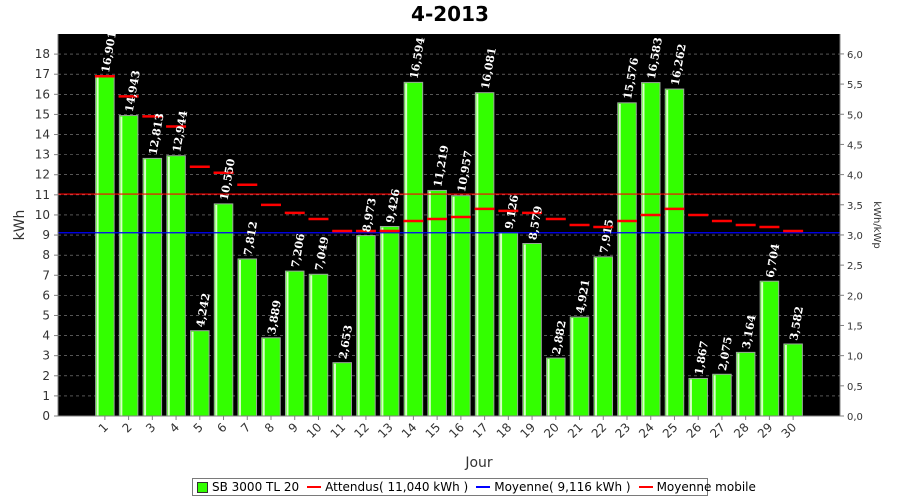 The image size is (900, 500). Describe the element at coordinates (551, 430) in the screenshot. I see `x-tick-label: 20` at that location.